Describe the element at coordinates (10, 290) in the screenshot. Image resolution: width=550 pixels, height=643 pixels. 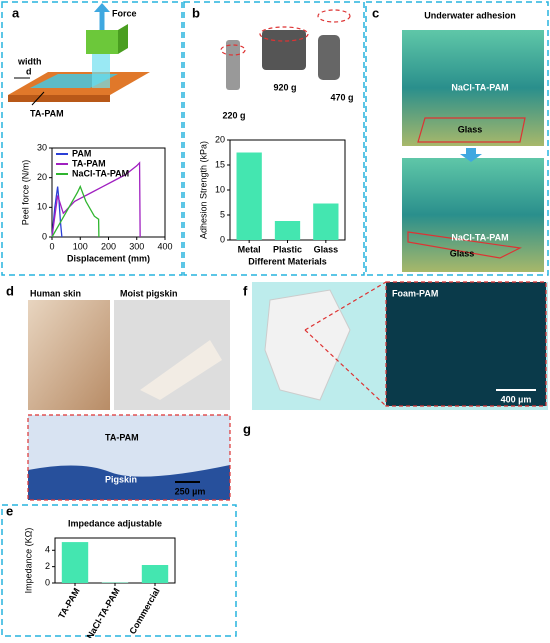
I see `panel-label: d` at that location.